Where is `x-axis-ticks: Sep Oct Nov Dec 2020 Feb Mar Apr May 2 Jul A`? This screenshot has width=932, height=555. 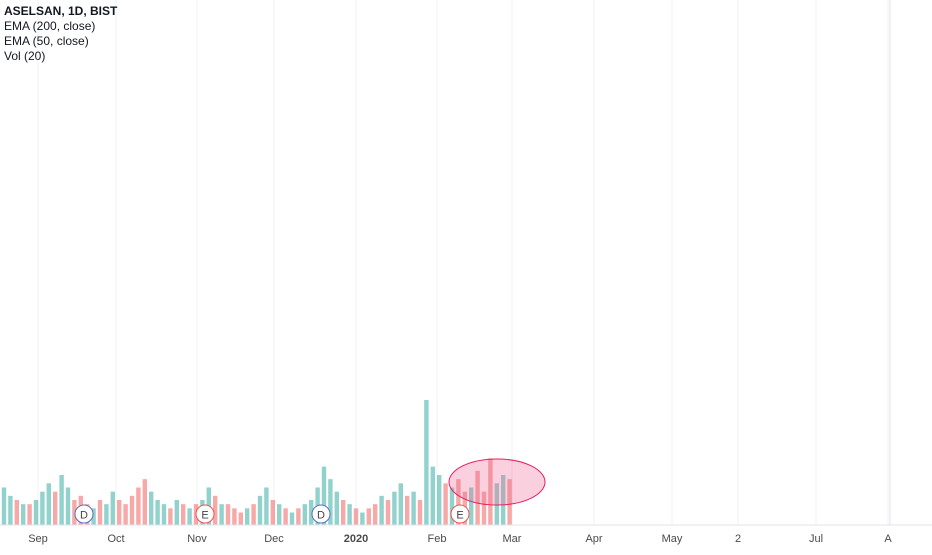 x-axis-ticks: Sep Oct Nov Dec 2020 Feb Mar Apr May 2 Jul A is located at coordinates (460, 539).